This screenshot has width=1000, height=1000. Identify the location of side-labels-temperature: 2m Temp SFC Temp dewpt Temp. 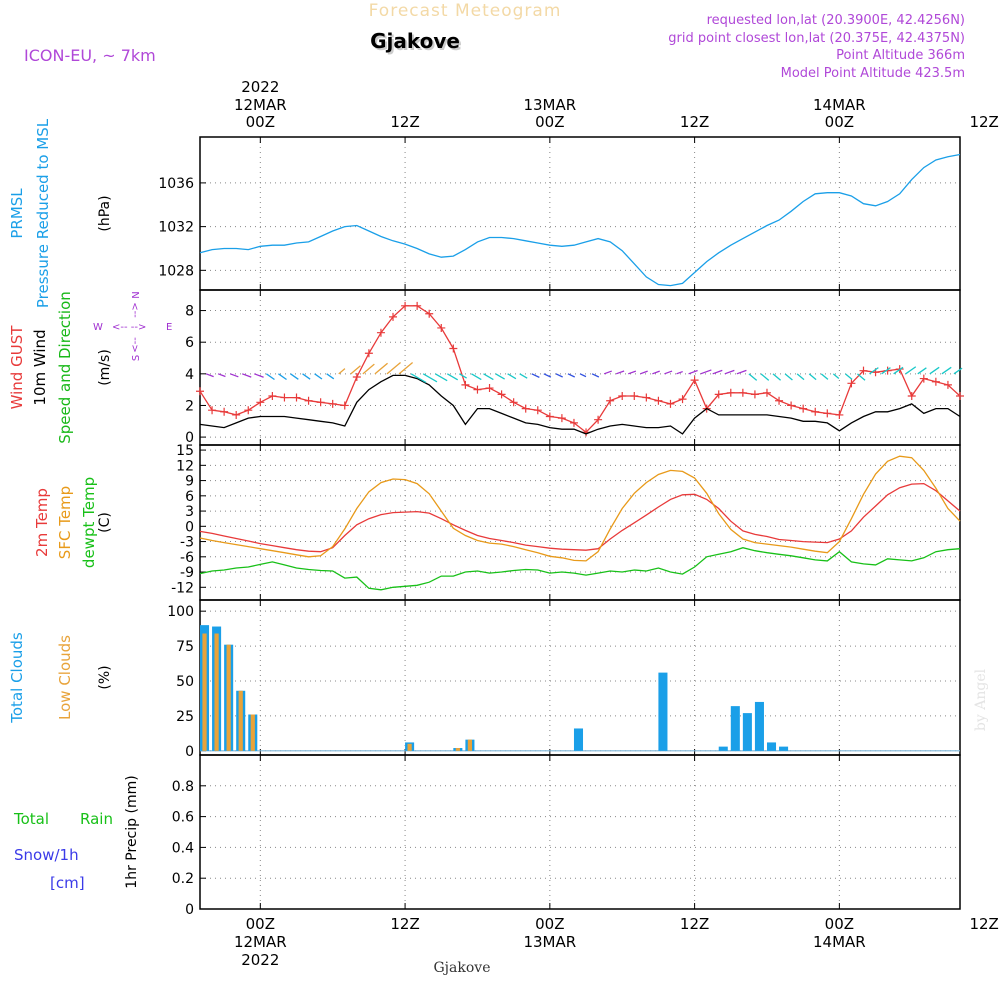
(65, 522).